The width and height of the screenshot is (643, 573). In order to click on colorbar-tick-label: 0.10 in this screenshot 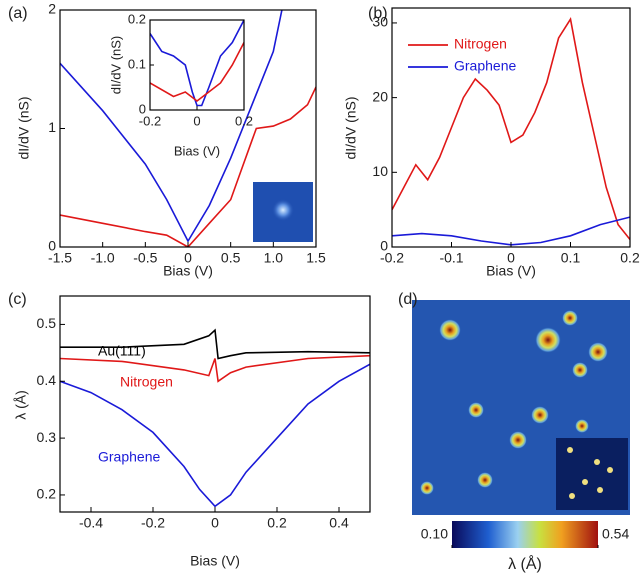, I will do `click(434, 534)`.